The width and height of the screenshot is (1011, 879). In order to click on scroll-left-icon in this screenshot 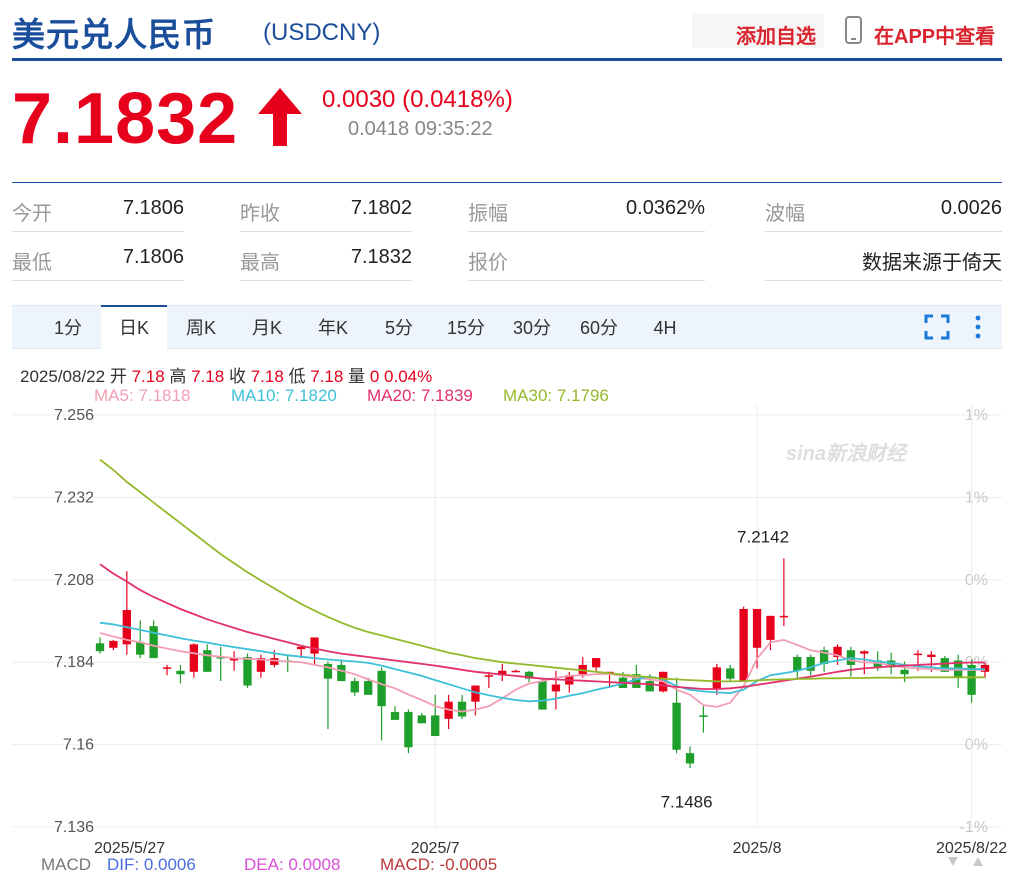, I will do `click(953, 861)`.